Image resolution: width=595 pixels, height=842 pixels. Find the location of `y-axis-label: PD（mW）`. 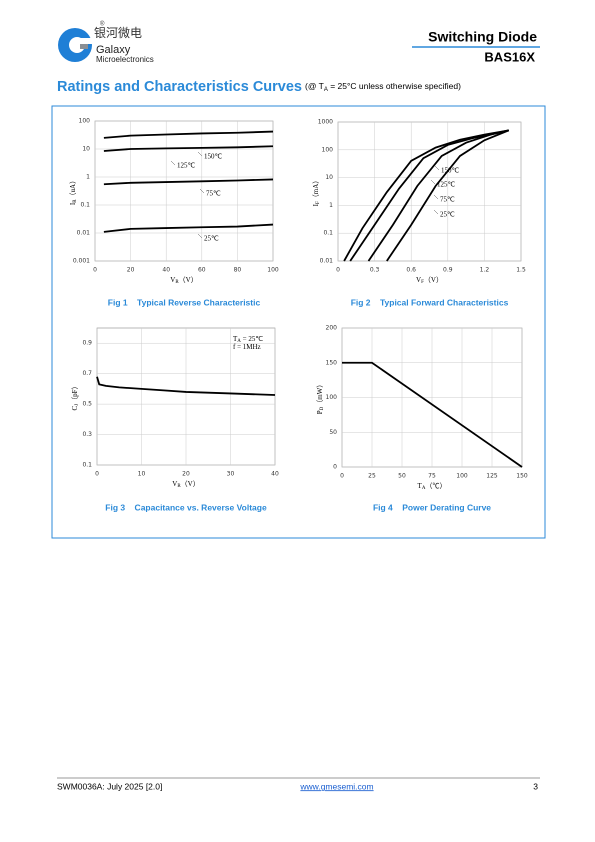

y-axis-label: PD（mW） is located at coordinates (321, 398).